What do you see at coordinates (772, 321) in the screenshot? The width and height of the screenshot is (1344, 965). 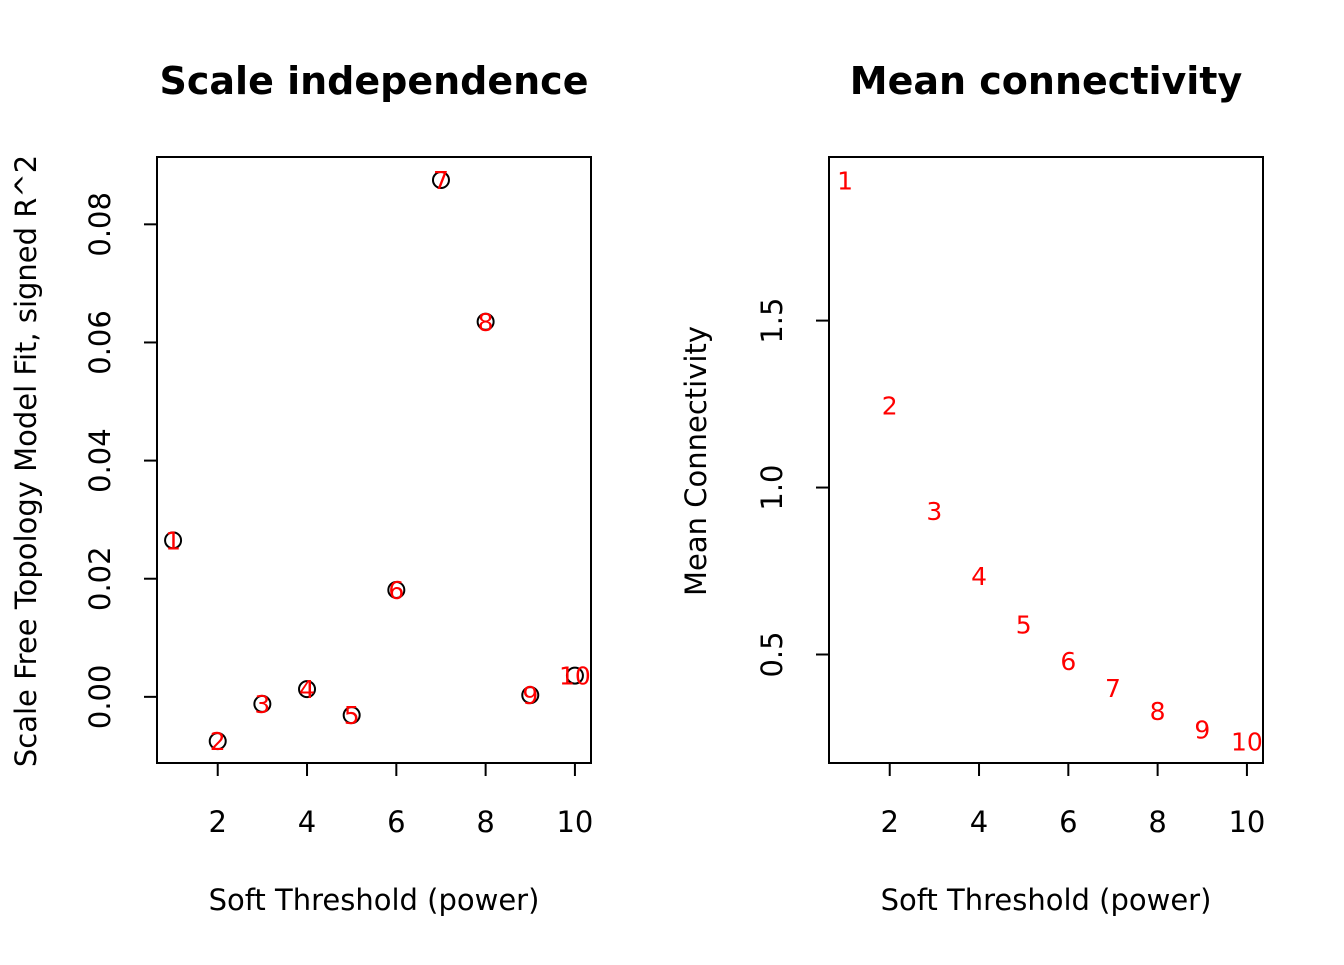 I see `y-tick-label: 1.5` at bounding box center [772, 321].